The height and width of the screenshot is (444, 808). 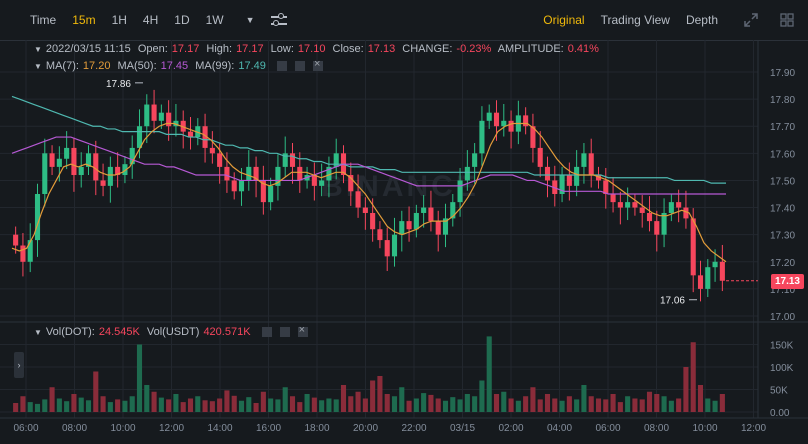 I want to click on tab-trading-view: Trading View, so click(x=635, y=20).